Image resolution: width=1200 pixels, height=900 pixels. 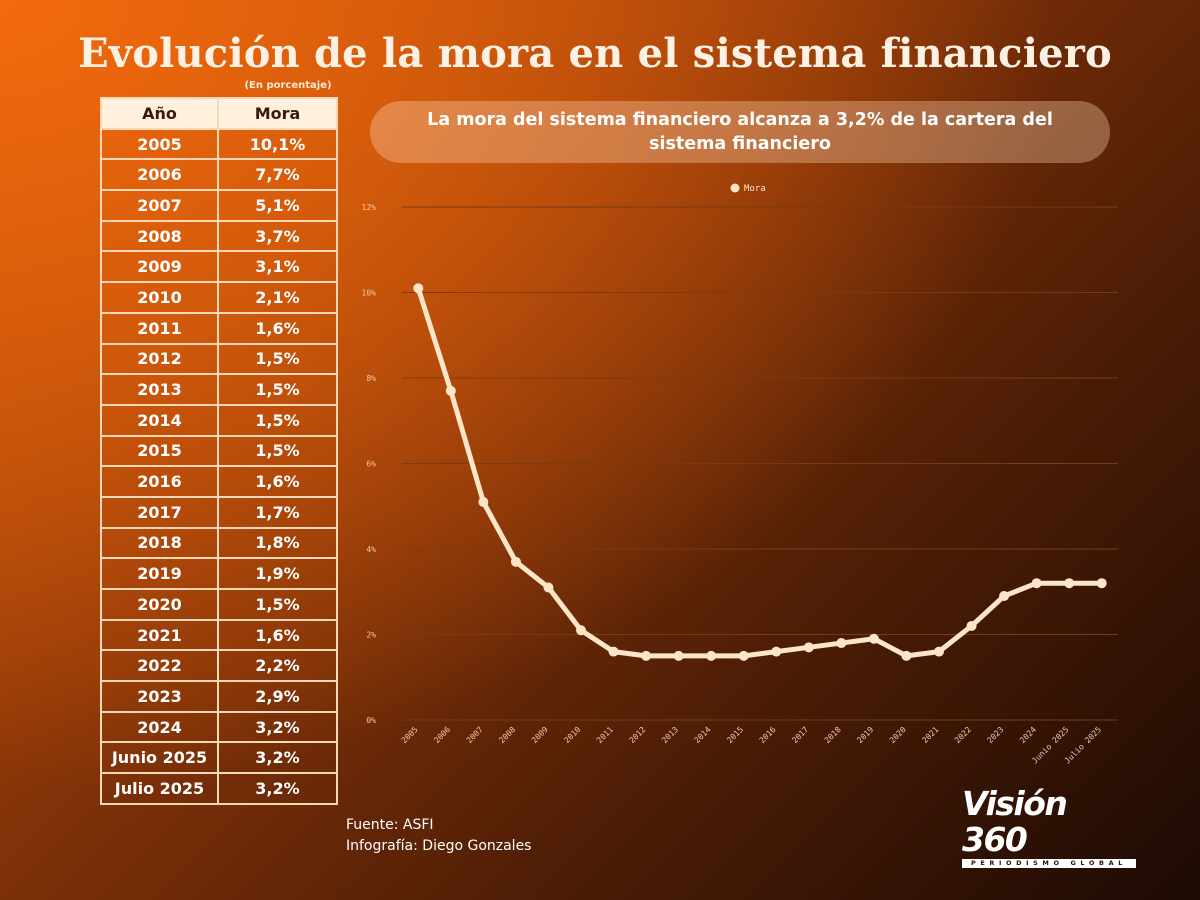 What do you see at coordinates (219, 144) in the screenshot?
I see `table-row: 2005 10,1%` at bounding box center [219, 144].